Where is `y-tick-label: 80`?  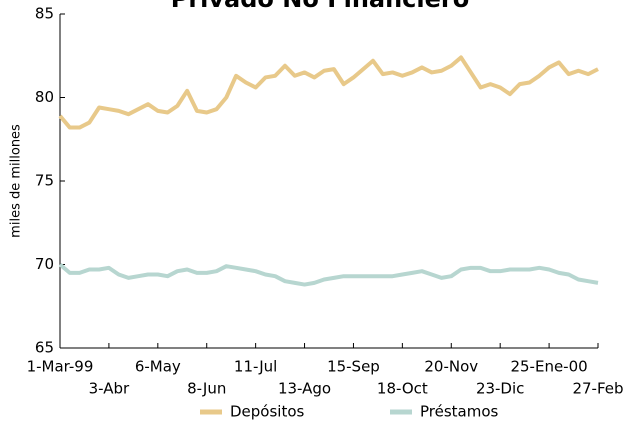
y-tick-label: 80 is located at coordinates (44, 97).